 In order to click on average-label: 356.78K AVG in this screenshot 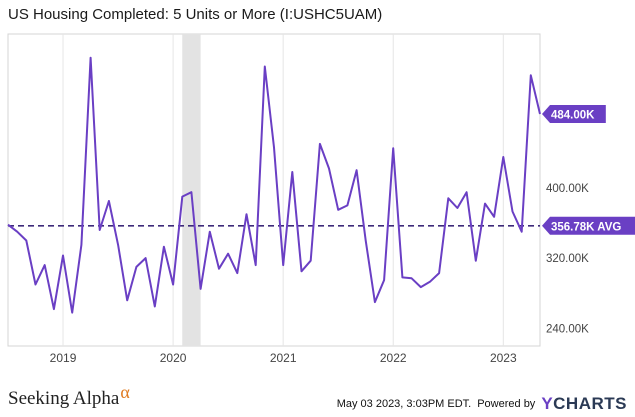, I will do `click(586, 227)`.